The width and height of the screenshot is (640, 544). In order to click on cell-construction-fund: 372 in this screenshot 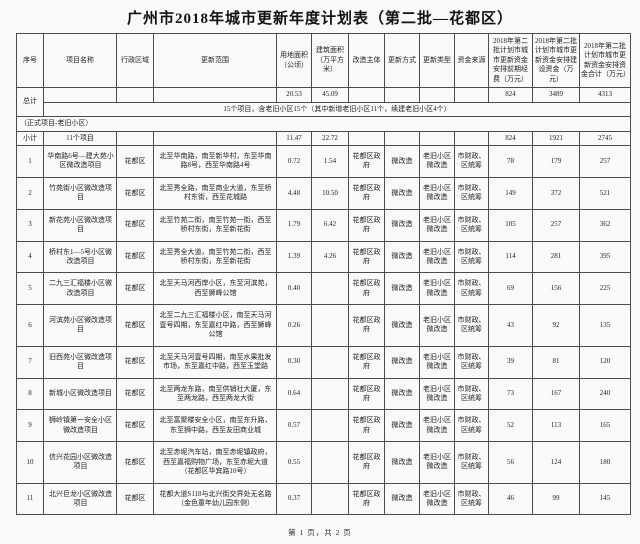, I will do `click(556, 193)`.